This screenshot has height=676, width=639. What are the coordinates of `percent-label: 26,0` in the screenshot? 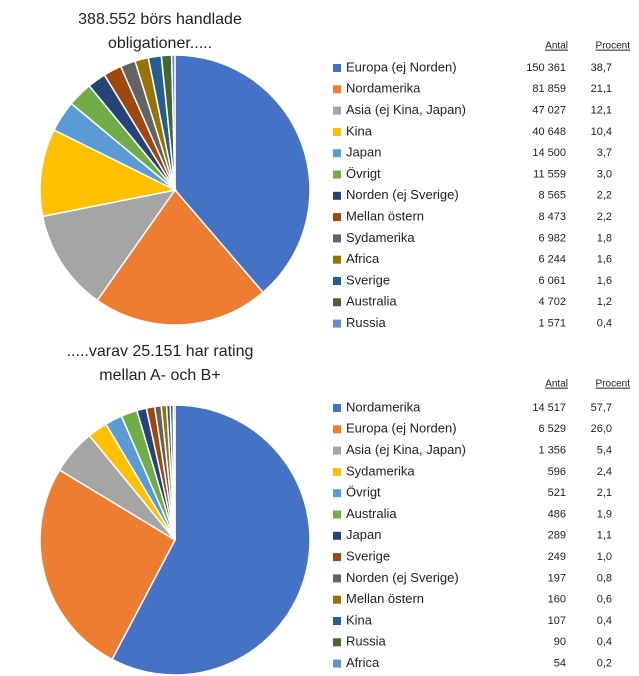 It's located at (601, 429).